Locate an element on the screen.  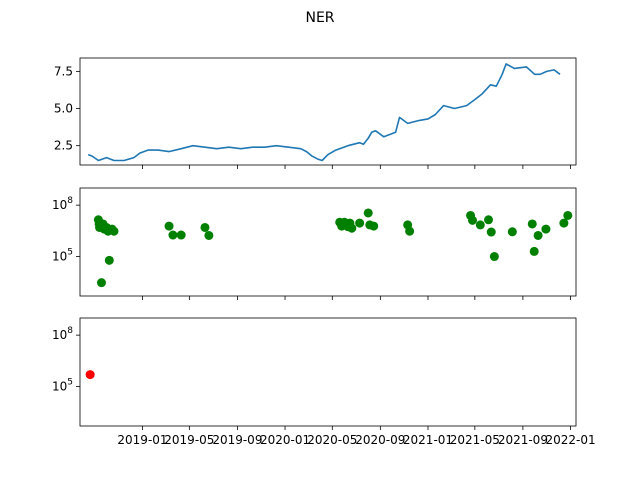
y-tick-label: 2.5 is located at coordinates (63, 146).